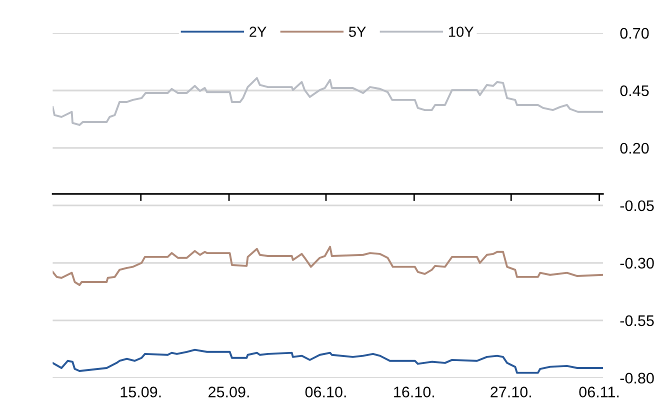 The height and width of the screenshot is (418, 667). Describe the element at coordinates (461, 31) in the screenshot. I see `legend-label: 10Y` at that location.